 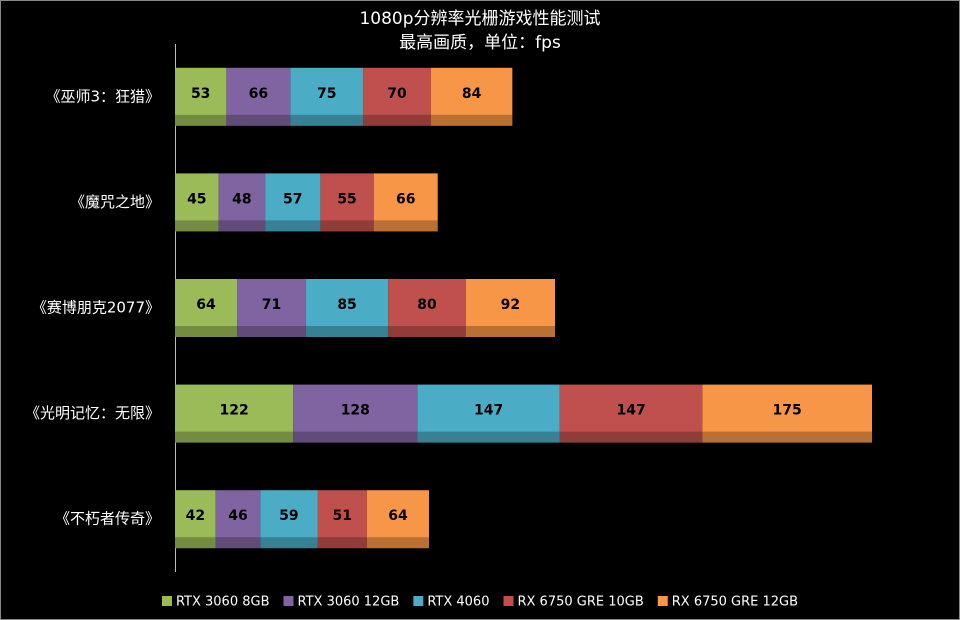 I want to click on category-label: 《魔咒之地》, so click(x=115, y=202).